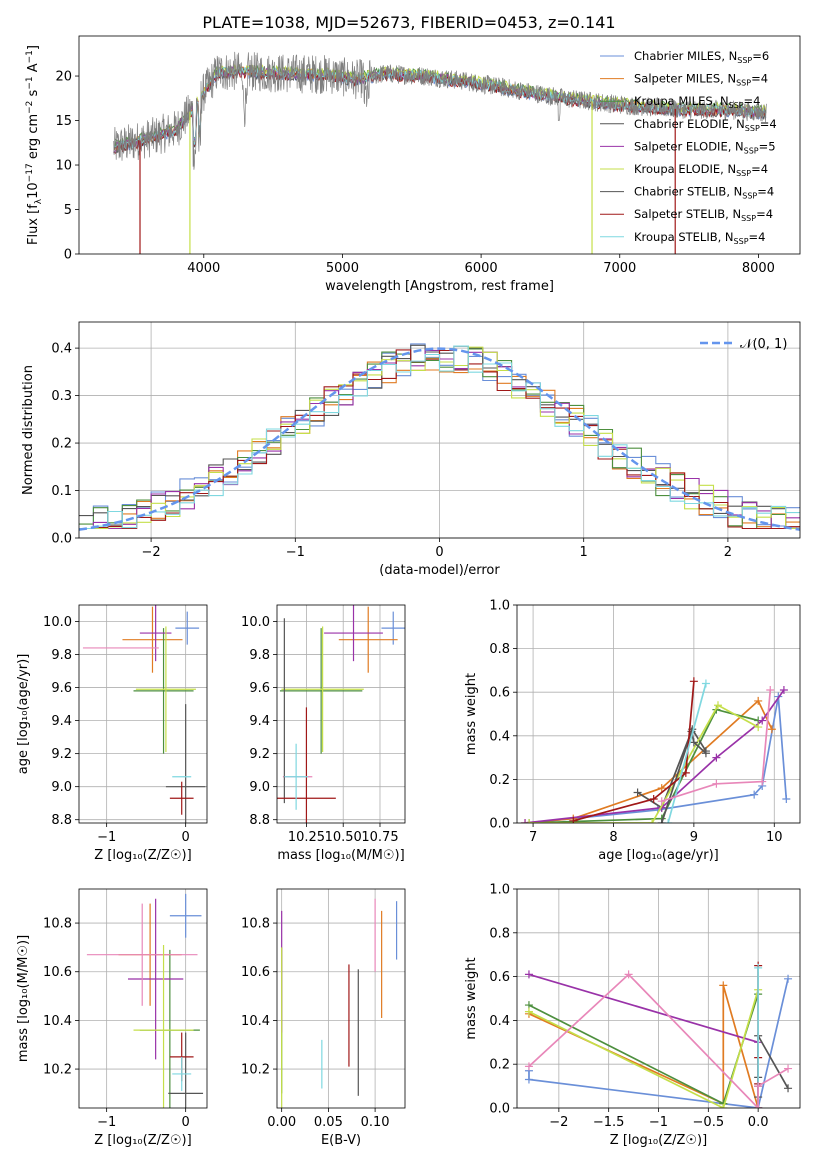 Image resolution: width=819 pixels, height=1170 pixels. Describe the element at coordinates (709, 1122) in the screenshot. I see `x-tick-label: −0.5` at that location.